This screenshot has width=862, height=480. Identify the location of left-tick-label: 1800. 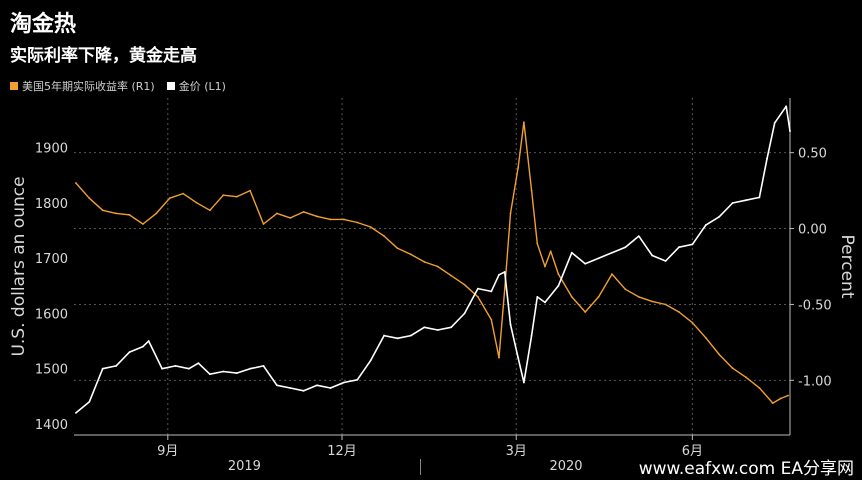
(51, 204).